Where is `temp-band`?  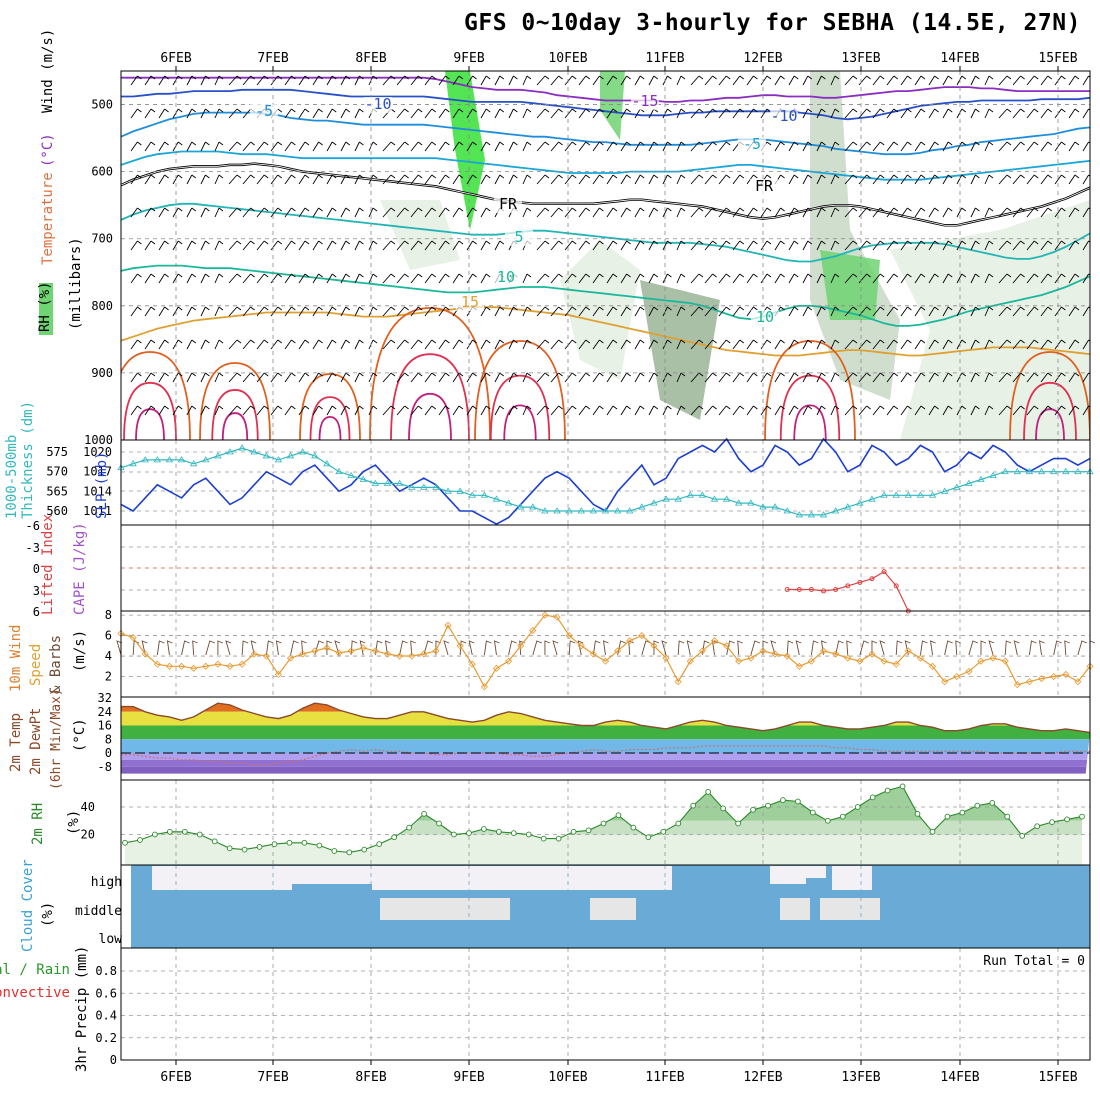
temp-band is located at coordinates (605, 718).